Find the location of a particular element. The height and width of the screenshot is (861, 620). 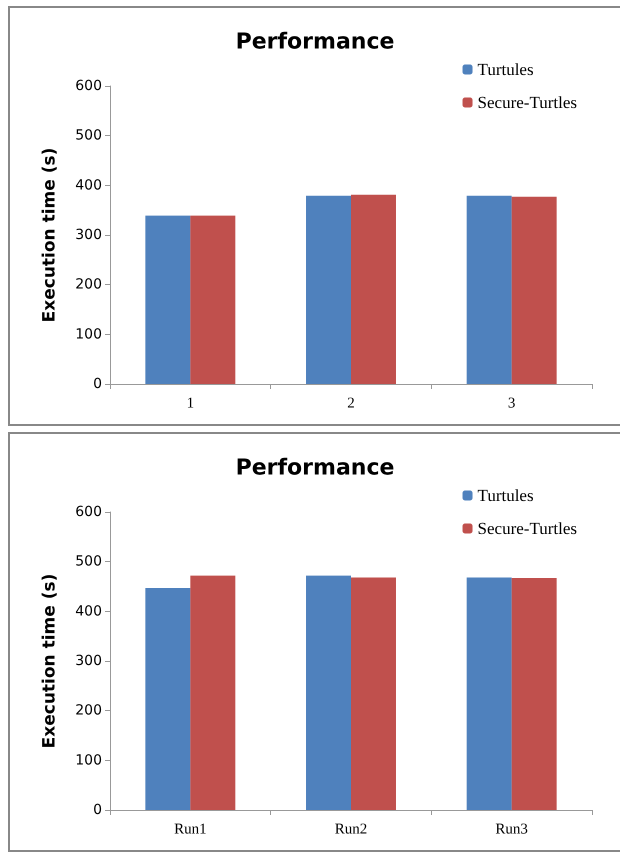

x-tick-label: Run1 is located at coordinates (190, 830).